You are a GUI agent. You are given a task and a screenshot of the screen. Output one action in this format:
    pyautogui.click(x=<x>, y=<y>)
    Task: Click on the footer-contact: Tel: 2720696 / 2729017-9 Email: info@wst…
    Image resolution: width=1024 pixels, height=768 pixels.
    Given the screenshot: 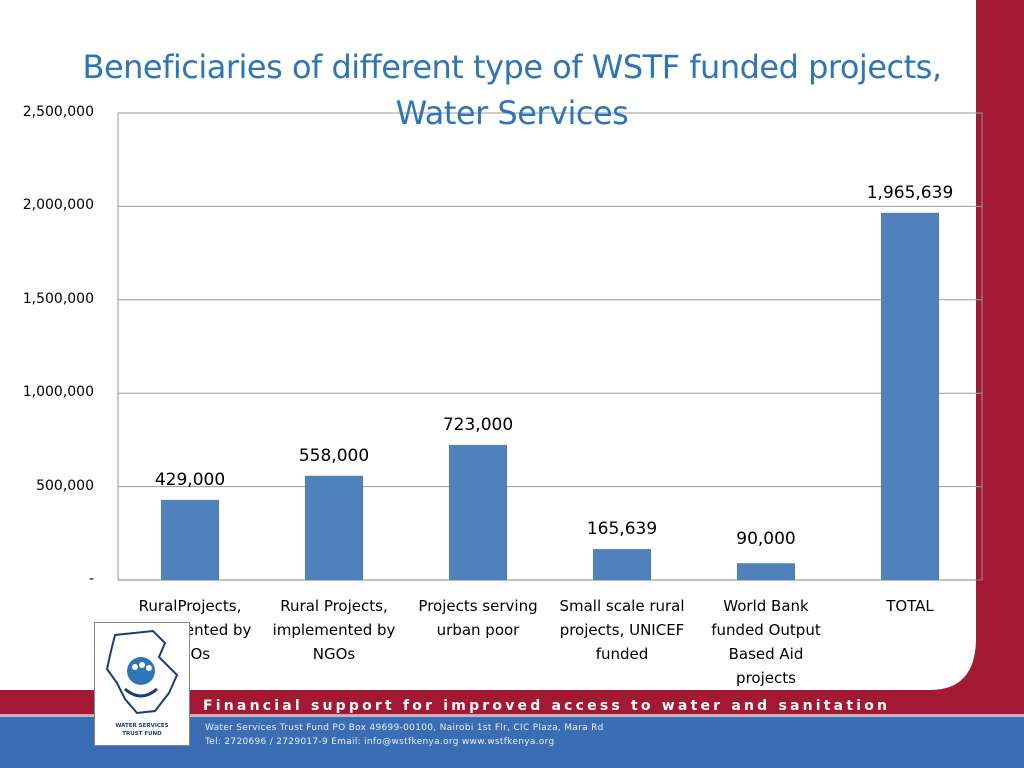 What is the action you would take?
    pyautogui.click(x=380, y=742)
    